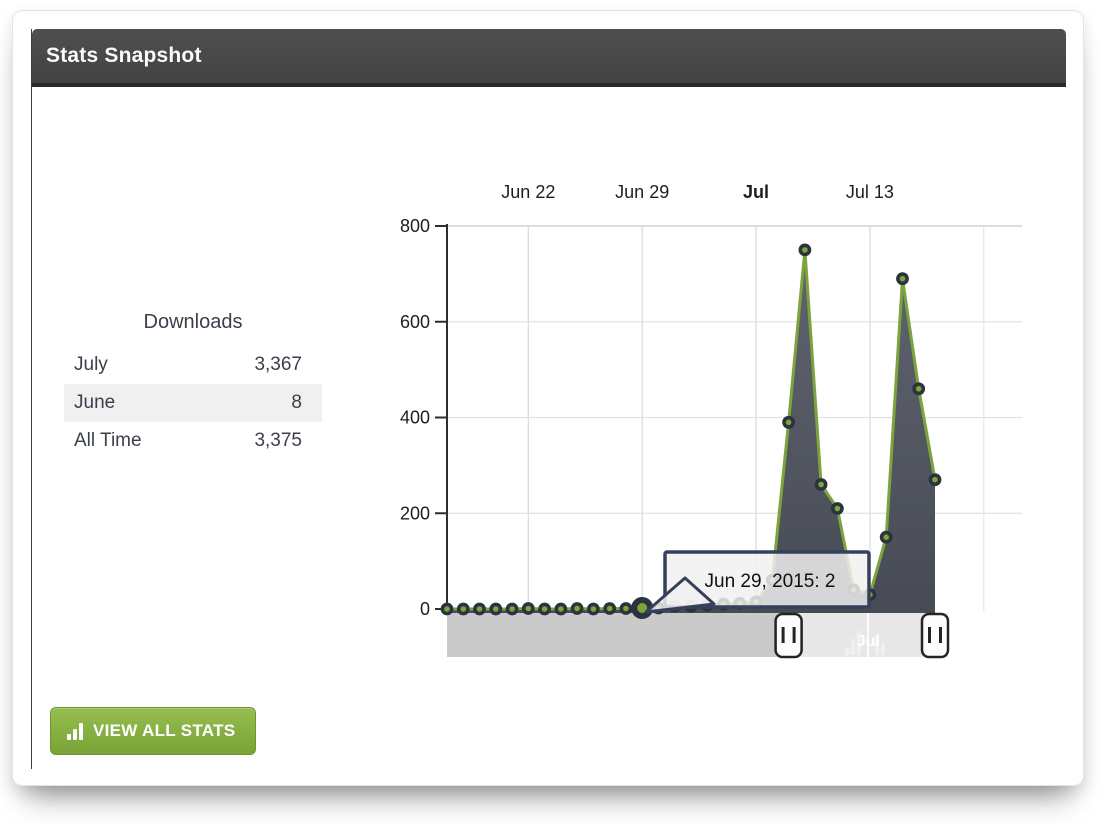 The image size is (1102, 824). I want to click on row-value: 3,375, so click(278, 440).